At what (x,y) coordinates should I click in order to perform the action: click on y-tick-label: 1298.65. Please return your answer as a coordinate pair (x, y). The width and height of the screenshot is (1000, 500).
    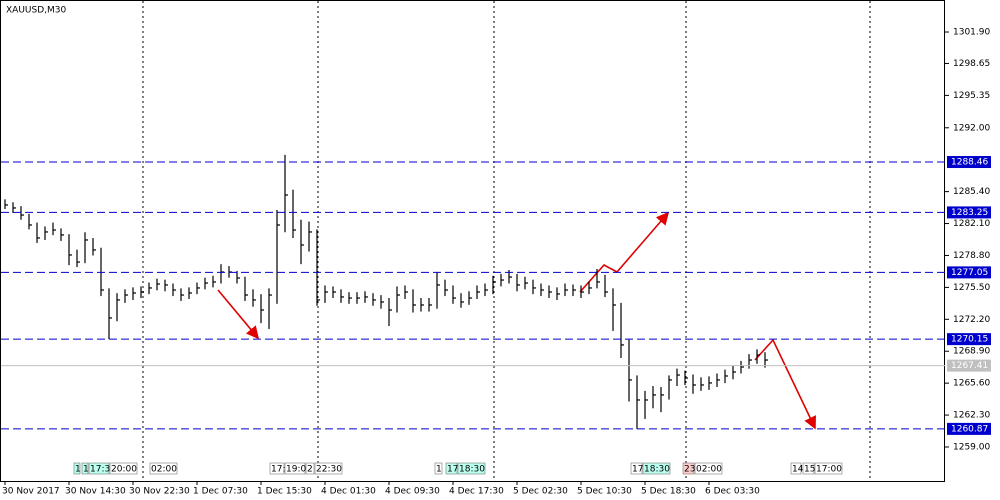
    Looking at the image, I should click on (971, 64).